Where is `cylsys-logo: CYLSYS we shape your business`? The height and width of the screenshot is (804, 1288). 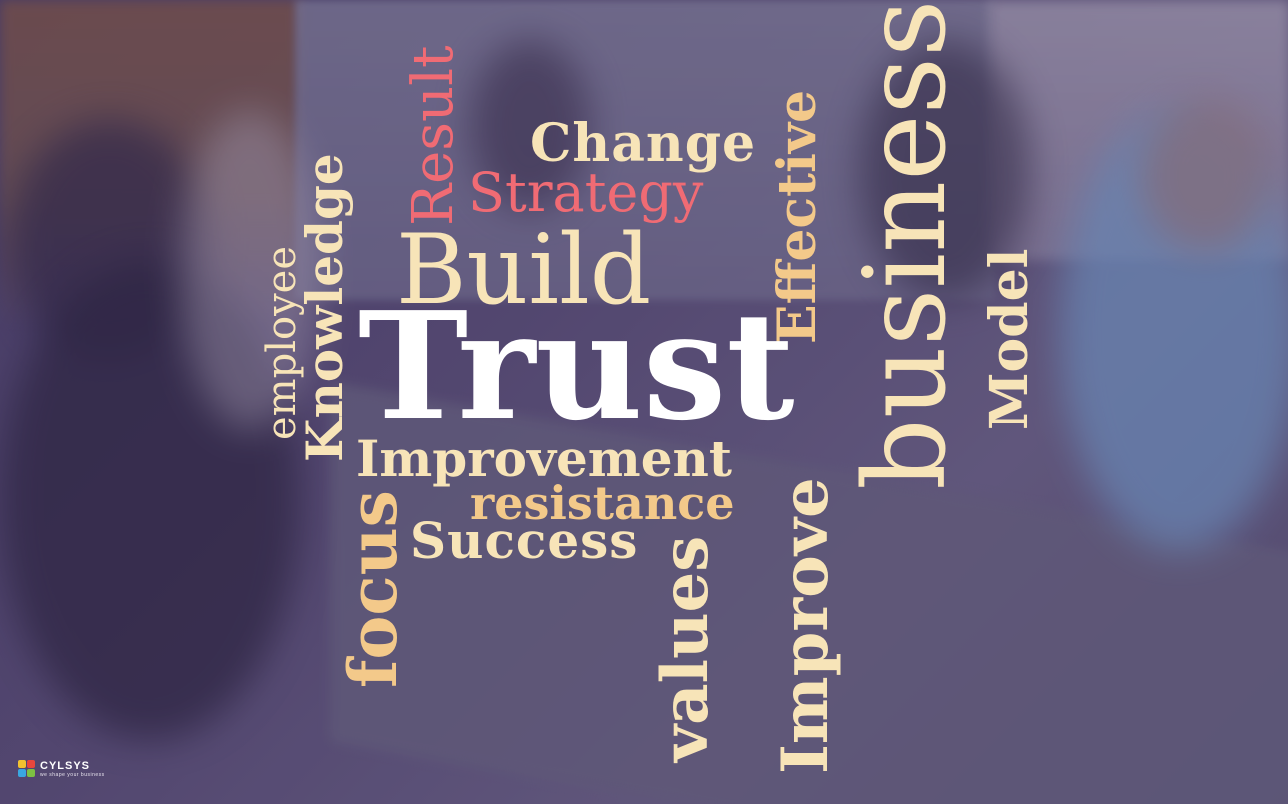 cylsys-logo: CYLSYS we shape your business is located at coordinates (61, 769).